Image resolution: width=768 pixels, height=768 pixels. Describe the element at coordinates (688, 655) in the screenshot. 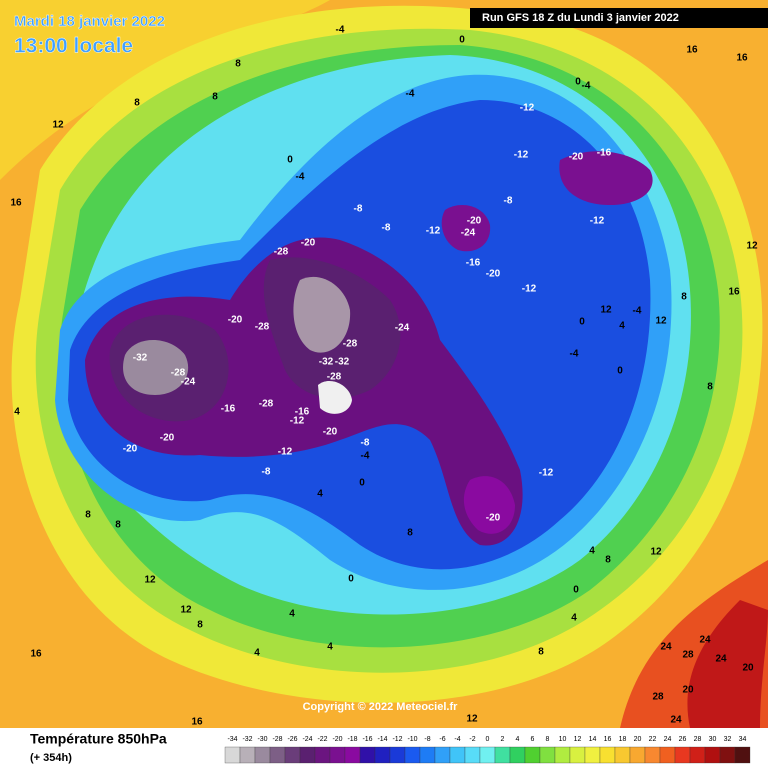

I see `contour-label: 28` at that location.